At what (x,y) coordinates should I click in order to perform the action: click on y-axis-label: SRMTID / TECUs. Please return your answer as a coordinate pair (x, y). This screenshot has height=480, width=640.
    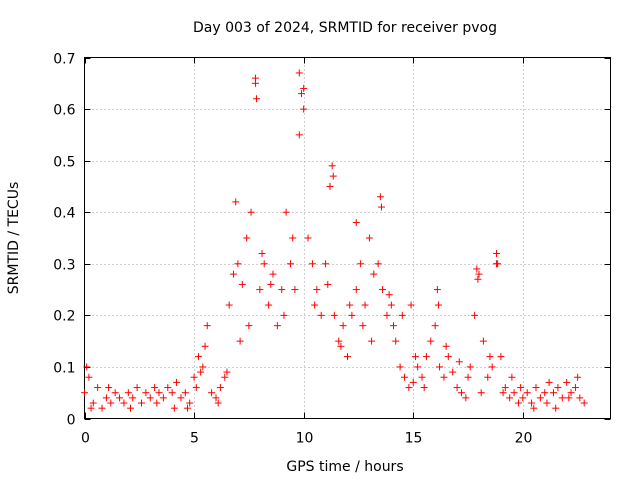
    Looking at the image, I should click on (14, 238).